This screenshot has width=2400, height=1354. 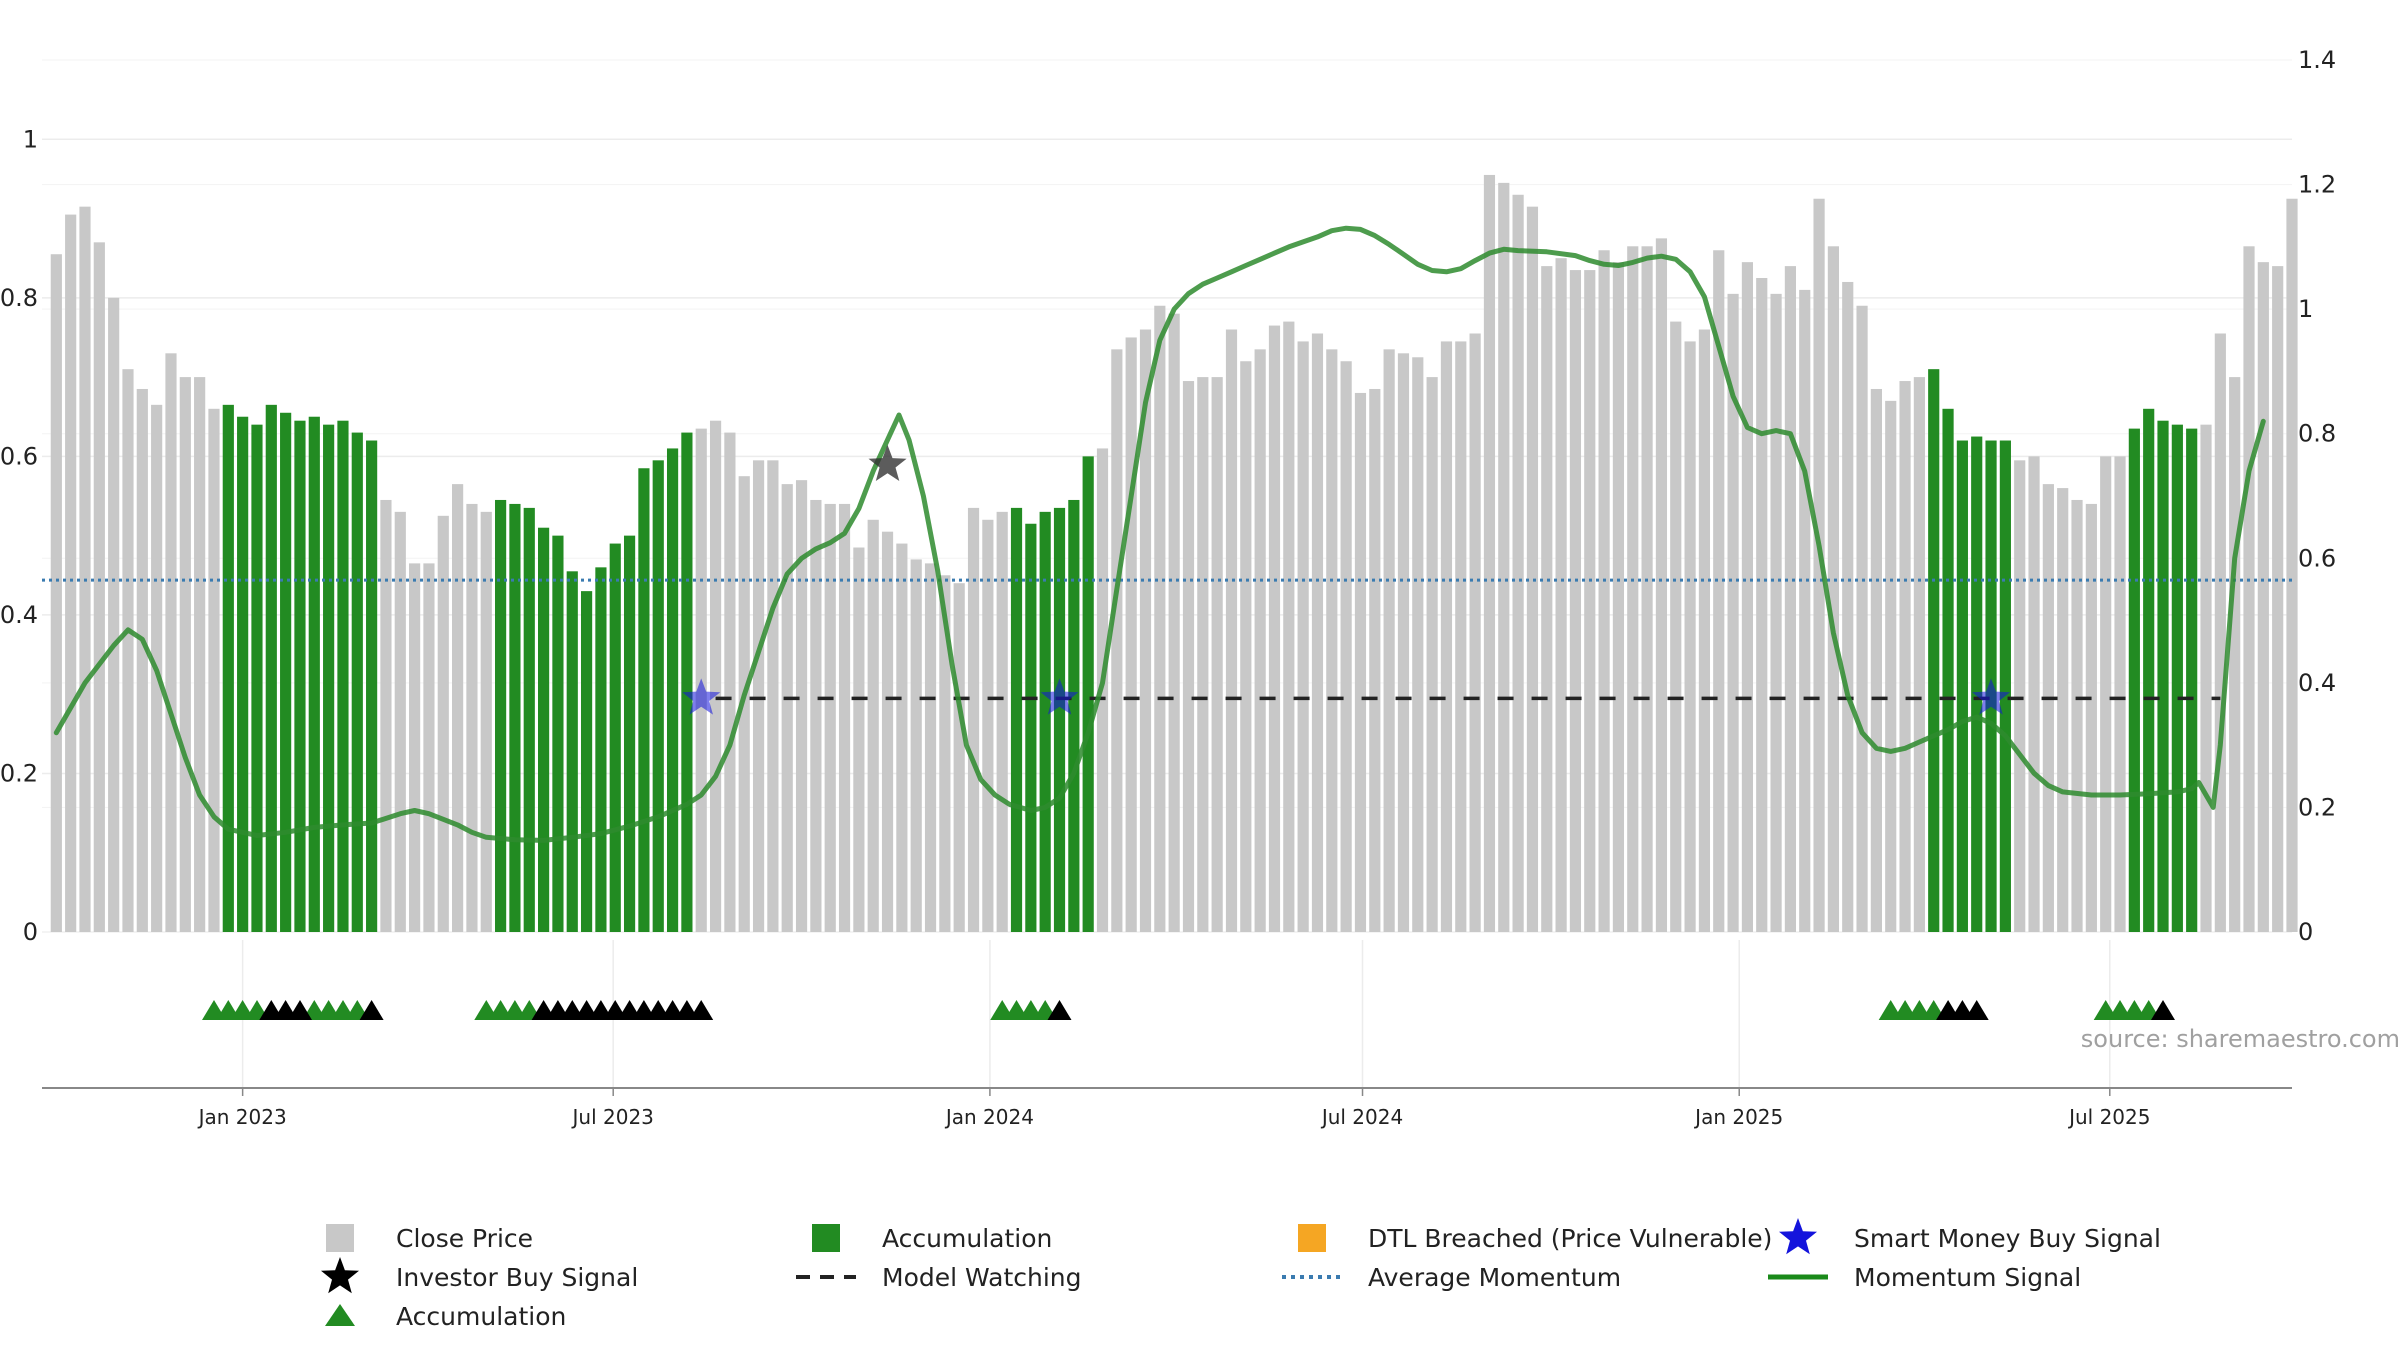 I want to click on legend-marker, so click(x=1312, y=1238).